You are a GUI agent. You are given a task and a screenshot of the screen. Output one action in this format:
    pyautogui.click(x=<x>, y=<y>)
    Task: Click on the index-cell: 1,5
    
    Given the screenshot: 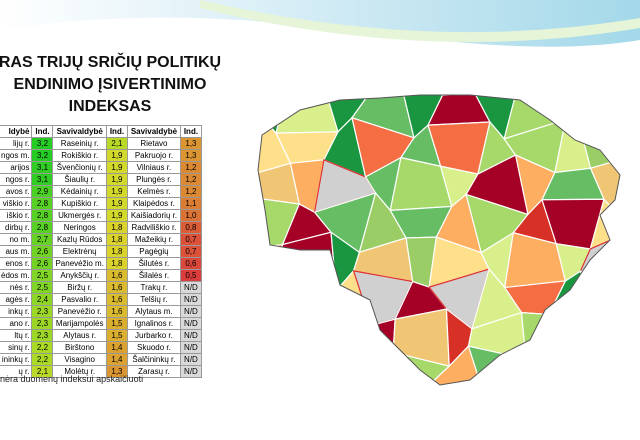 What is the action you would take?
    pyautogui.click(x=116, y=323)
    